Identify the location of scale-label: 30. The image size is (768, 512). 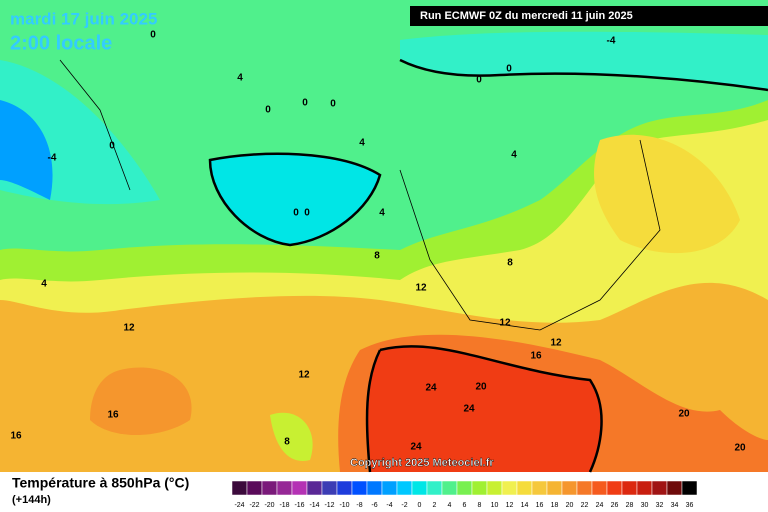
(645, 505).